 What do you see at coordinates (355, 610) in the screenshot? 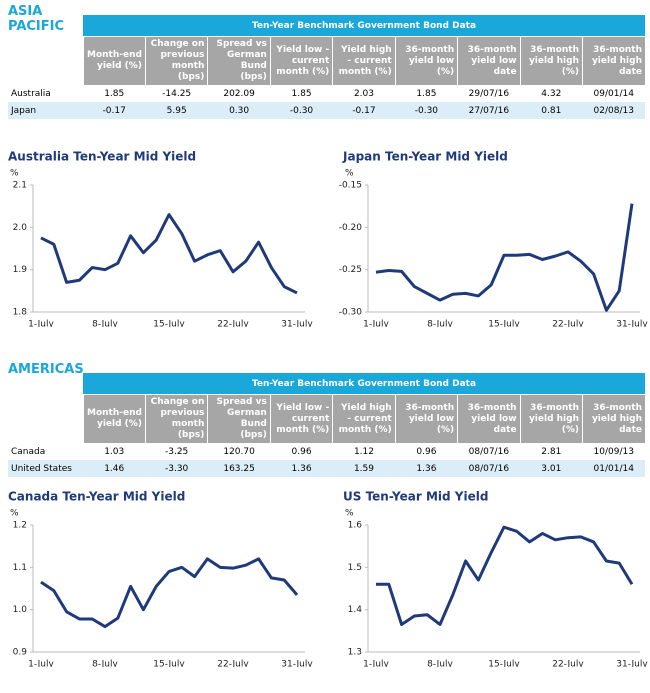
I see `y-tick-label: 1.4` at bounding box center [355, 610].